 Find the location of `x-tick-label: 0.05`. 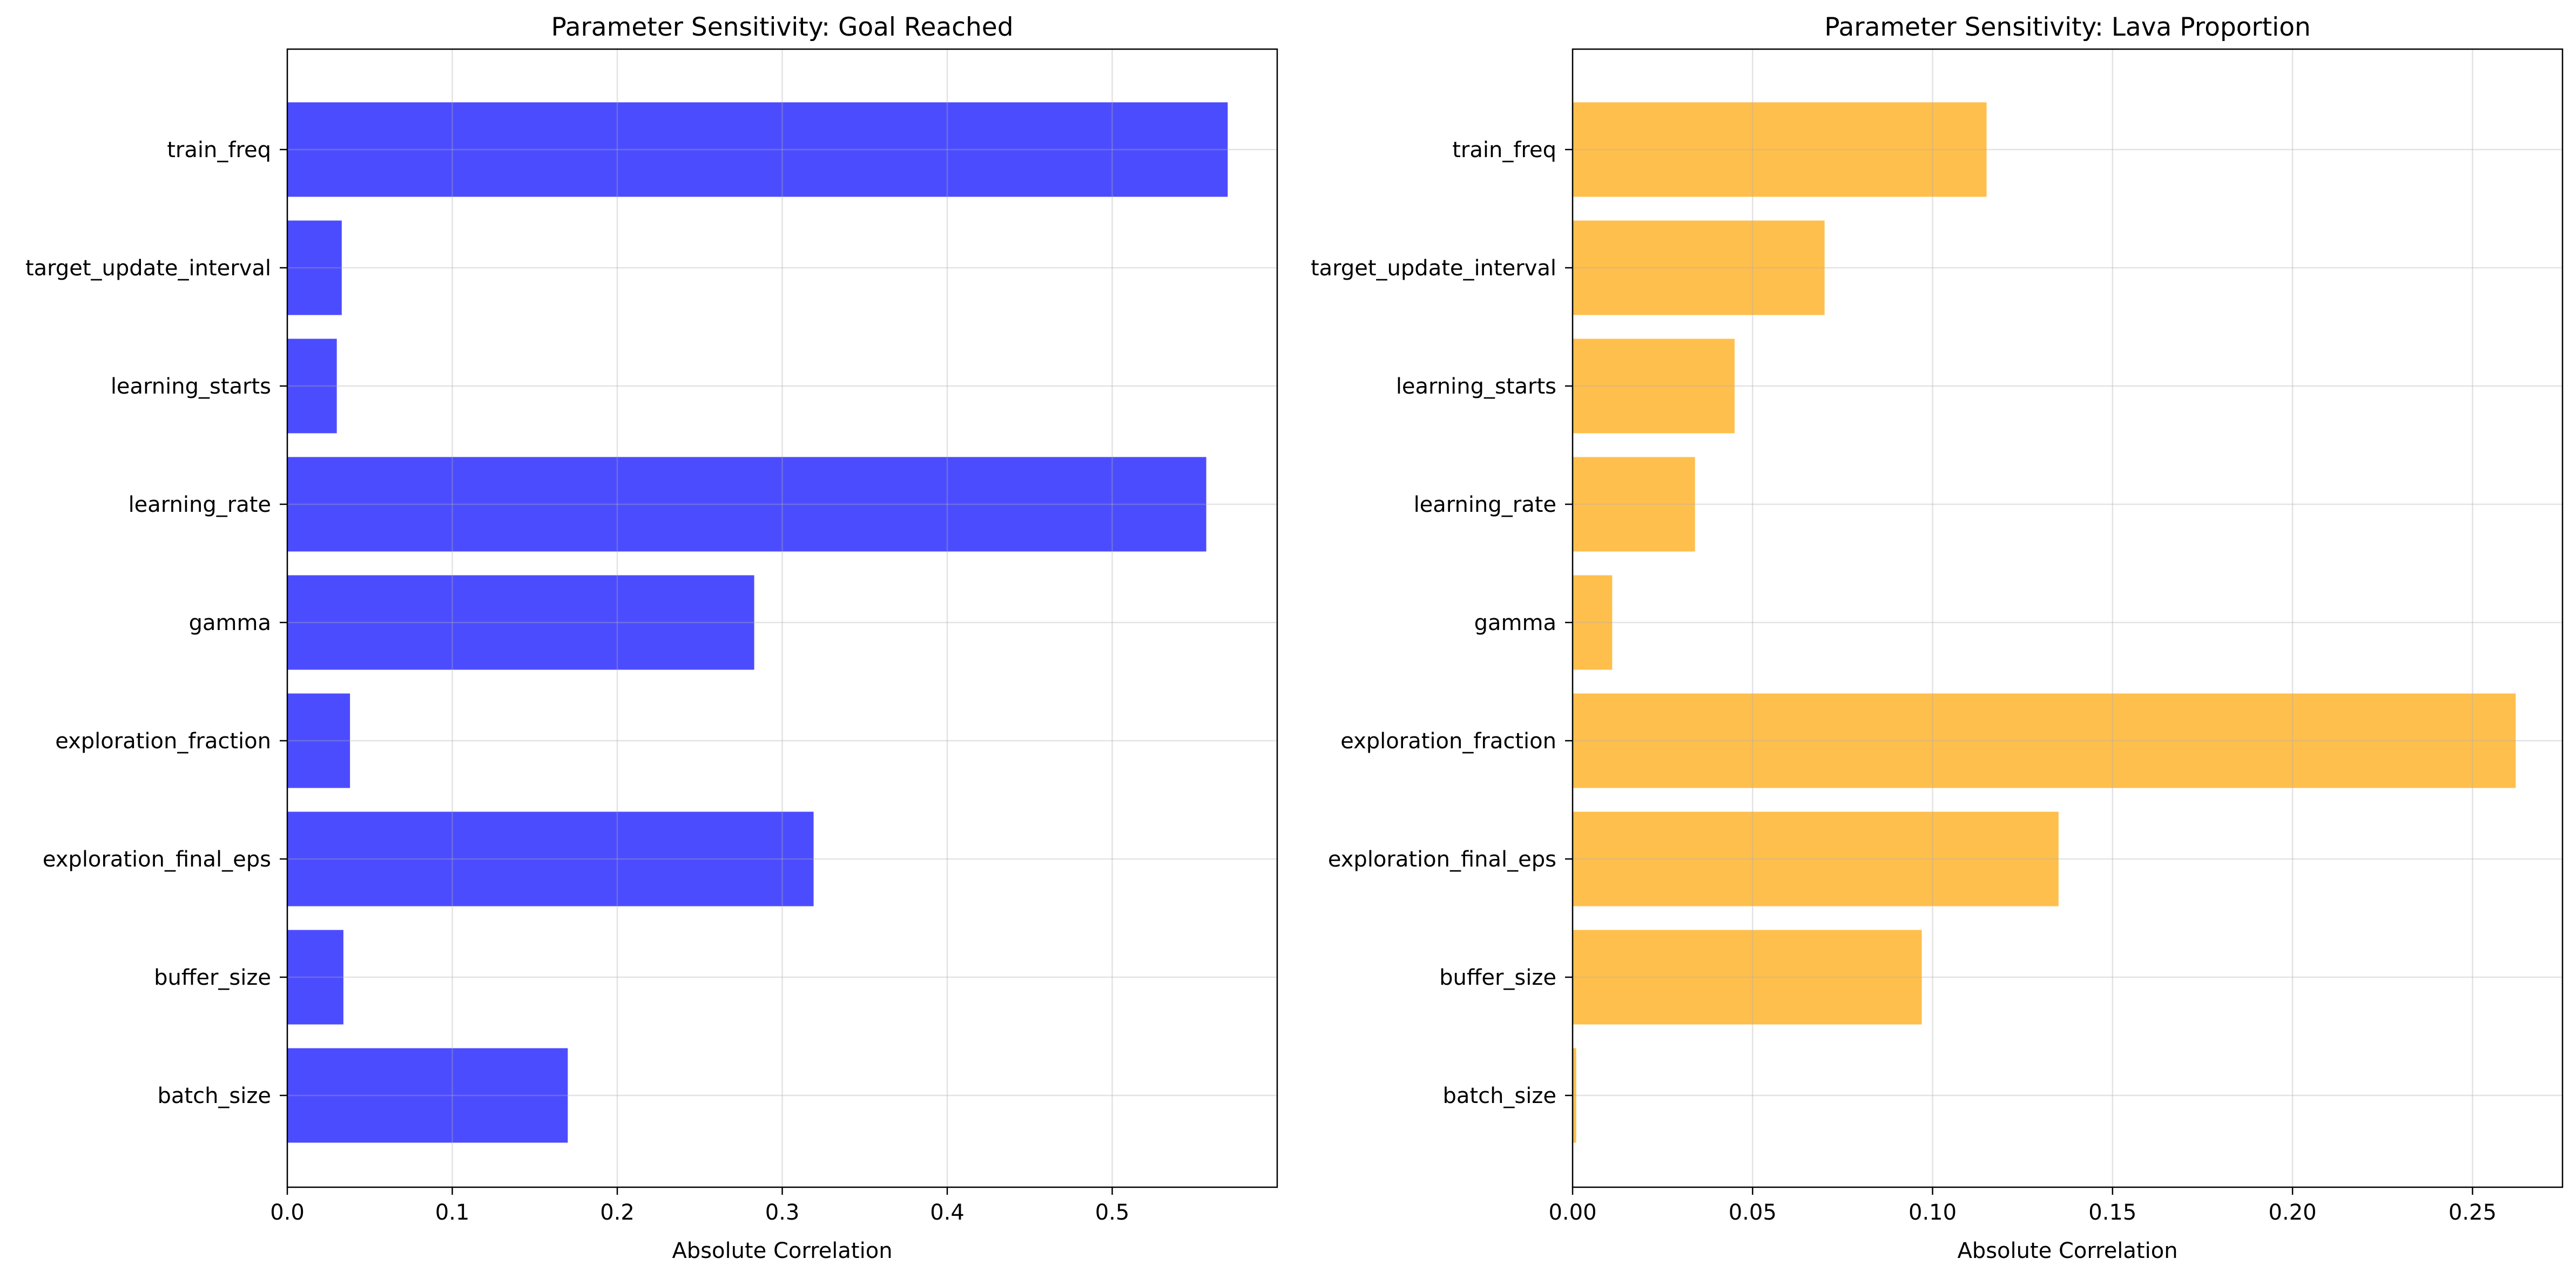

x-tick-label: 0.05 is located at coordinates (1753, 1213).